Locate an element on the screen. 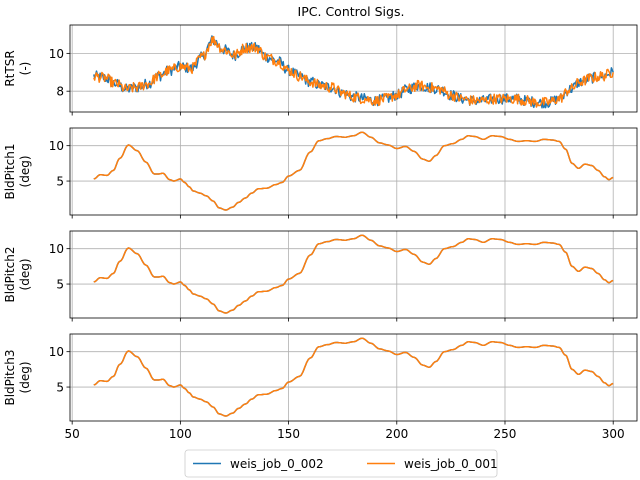  panel-1-ylabel-line1: BldPitch1 is located at coordinates (10, 171).